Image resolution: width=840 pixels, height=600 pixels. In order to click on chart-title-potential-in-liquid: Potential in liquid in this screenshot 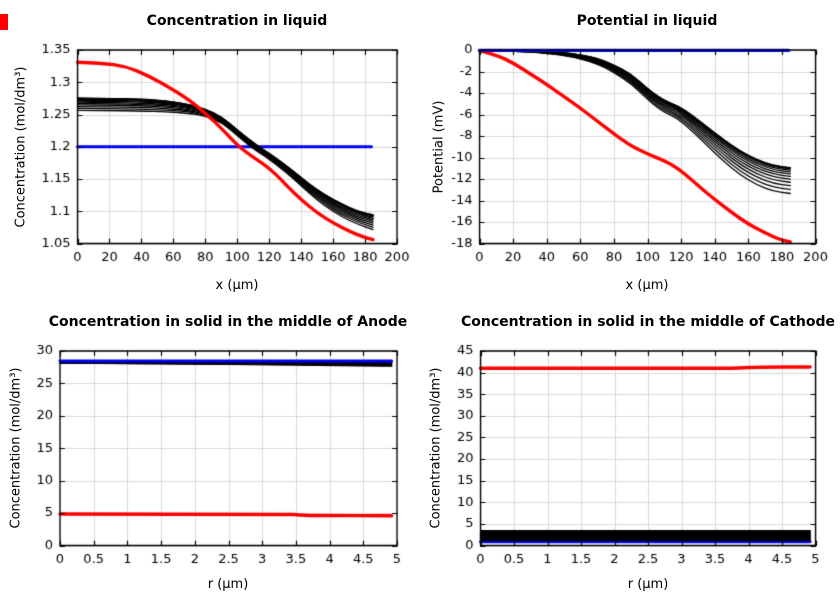, I will do `click(647, 21)`.